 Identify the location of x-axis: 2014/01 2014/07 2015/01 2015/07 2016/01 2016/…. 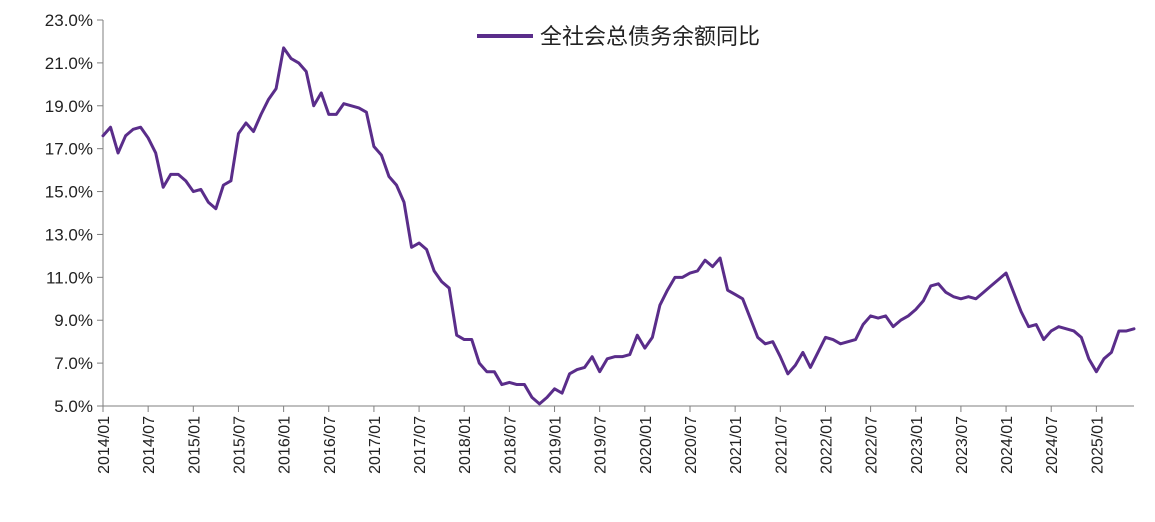
(615, 439).